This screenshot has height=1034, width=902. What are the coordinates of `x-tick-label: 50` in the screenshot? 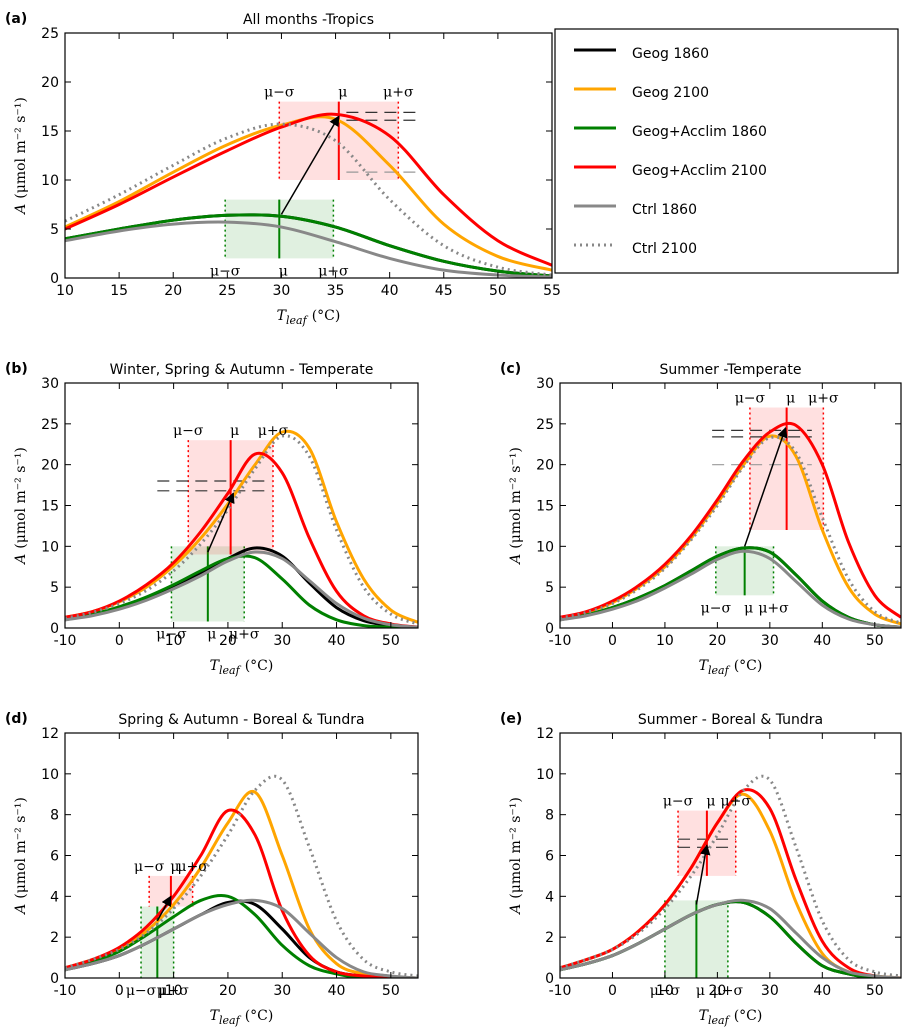 It's located at (875, 991).